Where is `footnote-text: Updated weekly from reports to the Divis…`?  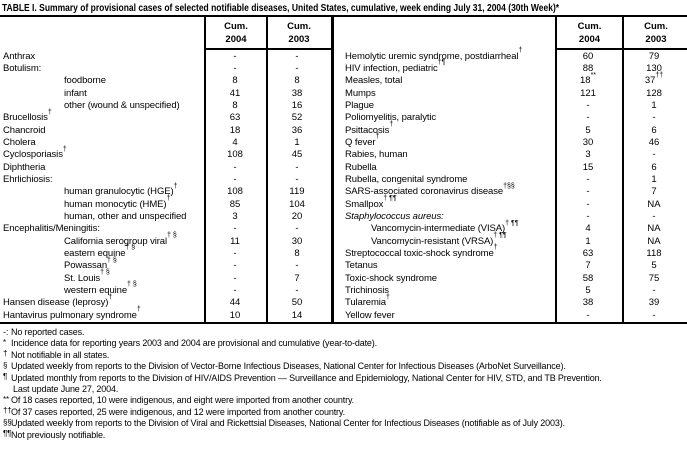
footnote-text: Updated weekly from reports to the Divis… is located at coordinates (288, 423).